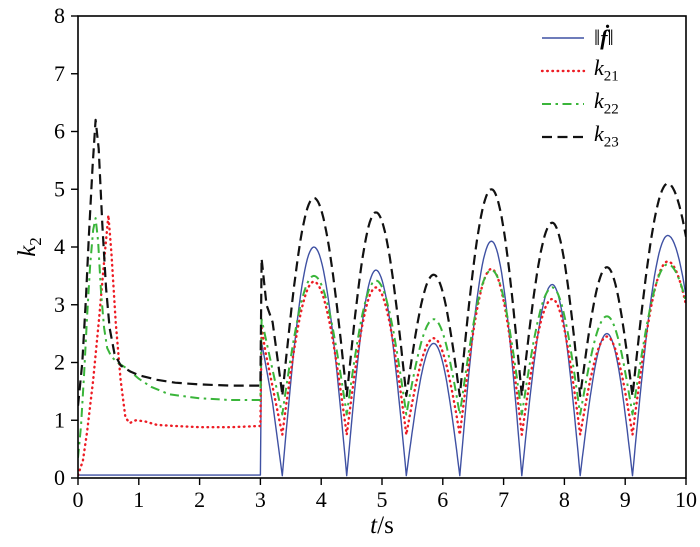 This screenshot has width=700, height=547. Describe the element at coordinates (59, 15) in the screenshot. I see `y-tick-label: 8` at that location.